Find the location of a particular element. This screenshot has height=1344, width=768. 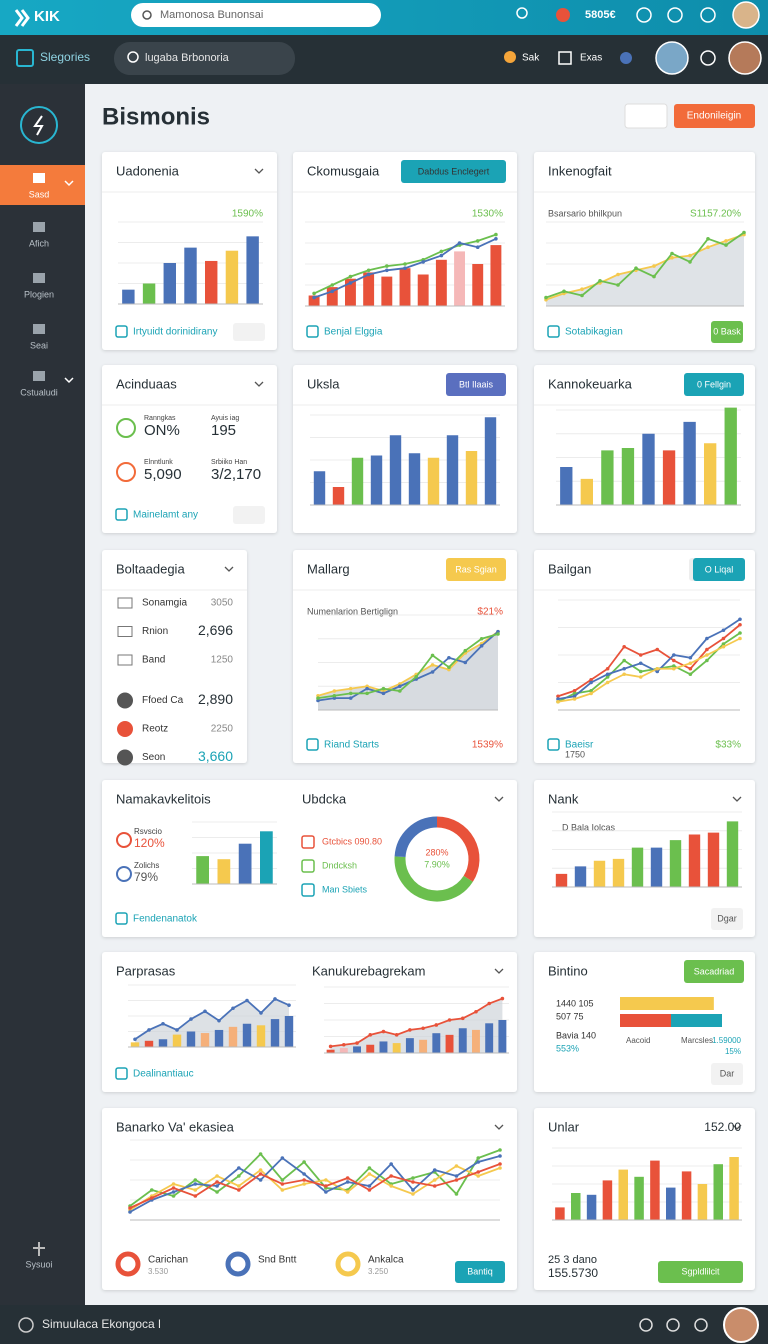

nav-icon is located at coordinates (626, 58).